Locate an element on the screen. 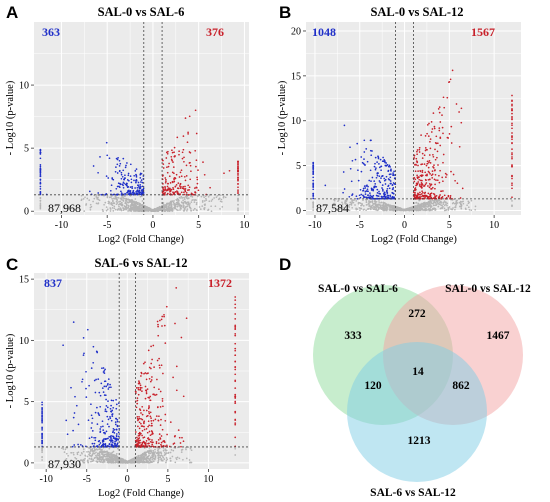 The width and height of the screenshot is (550, 502). x-tick-label: 0 is located at coordinates (127, 479).